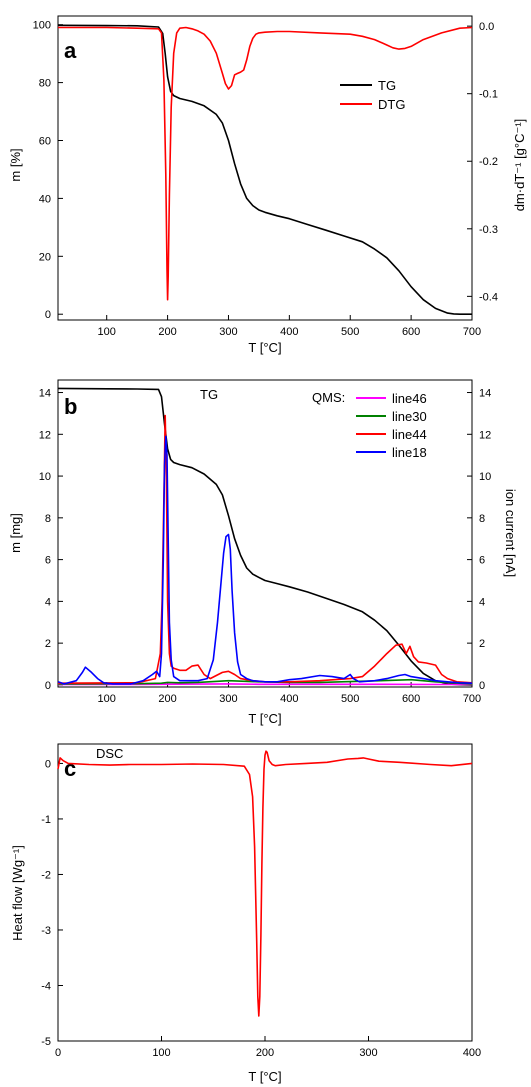  What do you see at coordinates (70, 768) in the screenshot?
I see `panel-label: c` at bounding box center [70, 768].